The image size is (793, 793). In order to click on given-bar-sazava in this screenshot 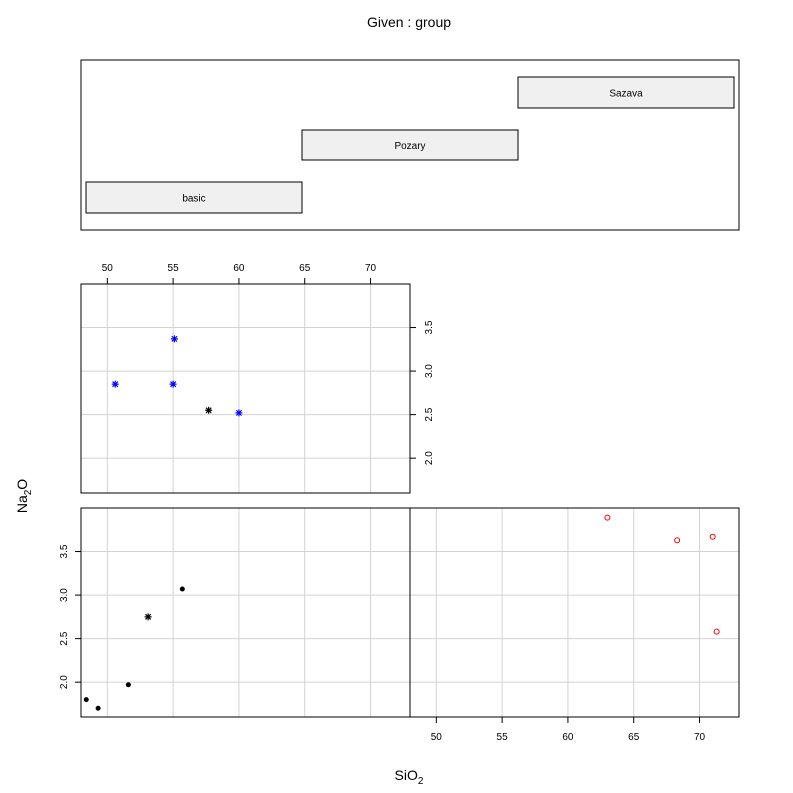, I will do `click(626, 92)`.